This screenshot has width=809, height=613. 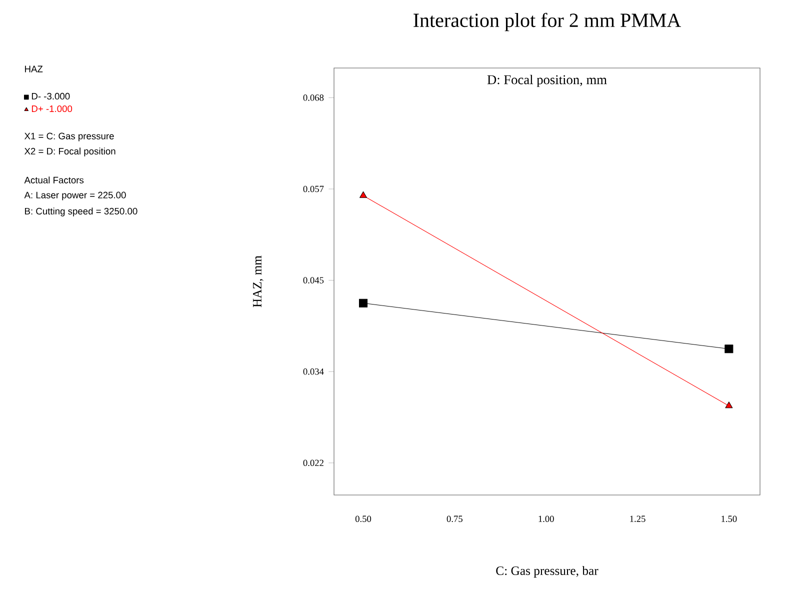 What do you see at coordinates (547, 572) in the screenshot?
I see `x-axis-title: C: Gas pressure, bar` at bounding box center [547, 572].